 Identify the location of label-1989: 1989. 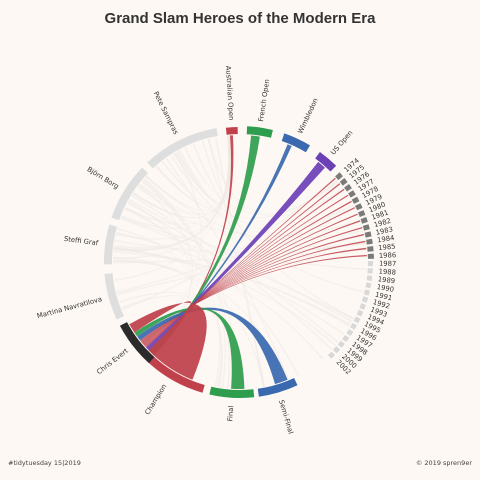
(386, 280).